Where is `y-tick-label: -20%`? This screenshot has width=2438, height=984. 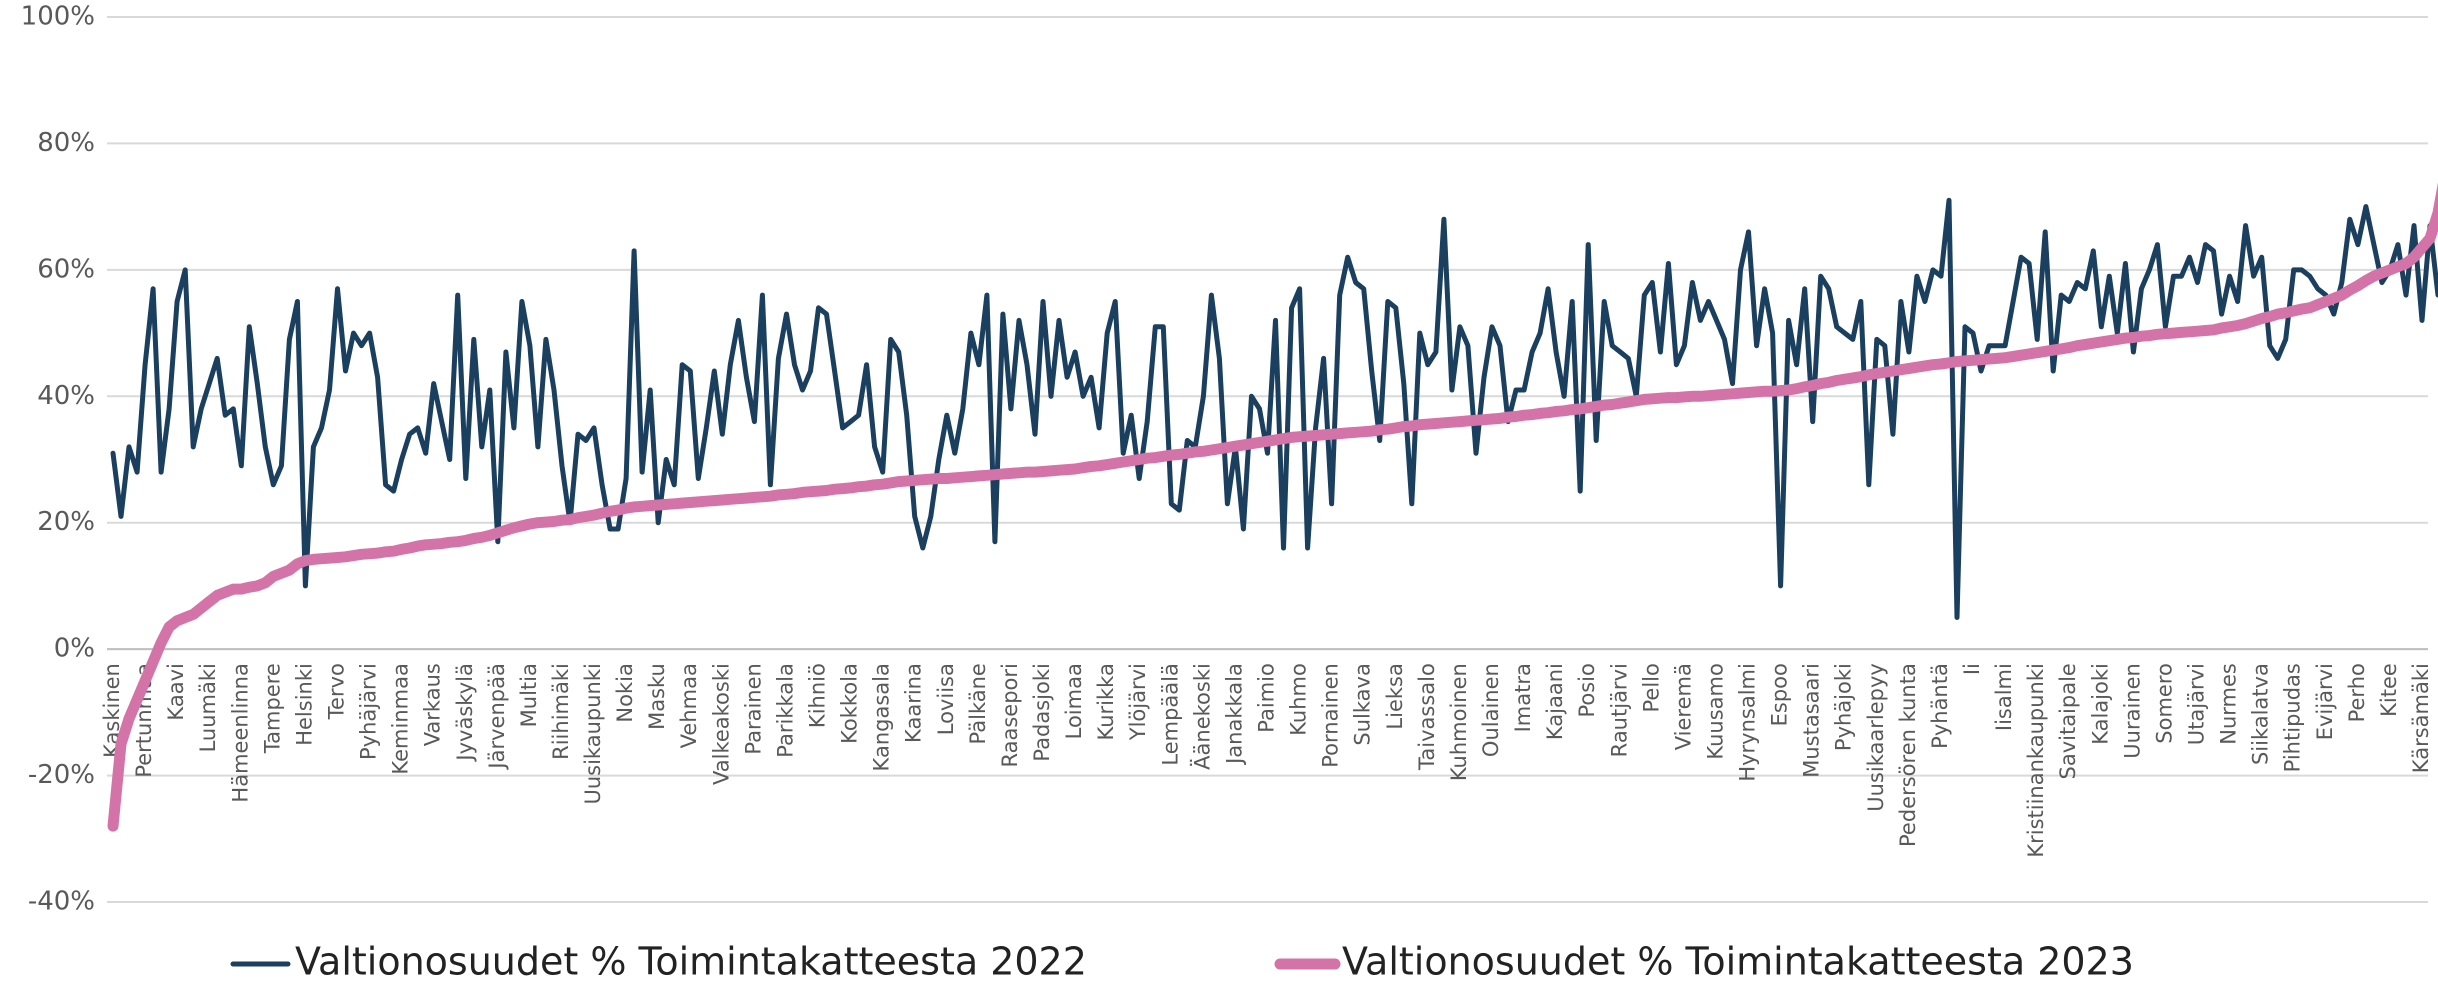
y-tick-label: -20% is located at coordinates (61, 775).